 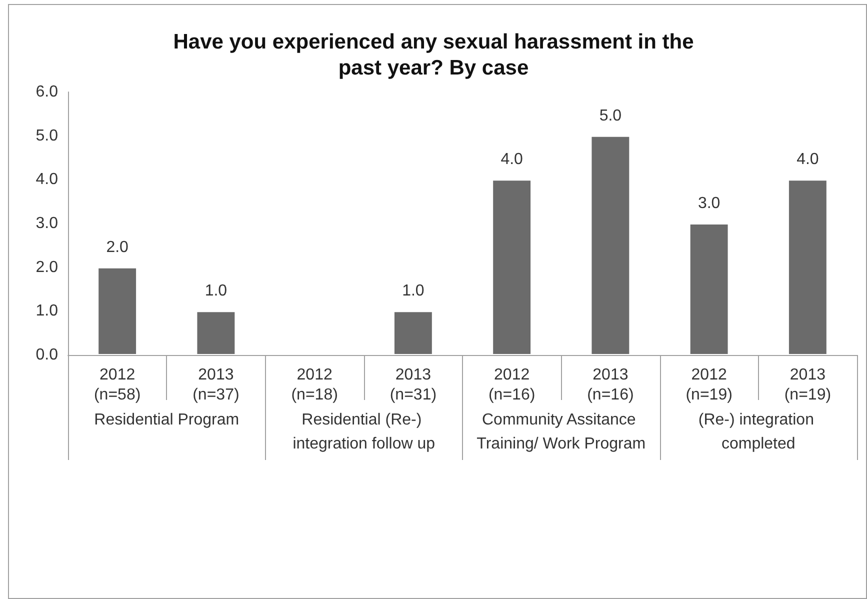 I want to click on text: (Re-) integration completed, so click(x=758, y=432).